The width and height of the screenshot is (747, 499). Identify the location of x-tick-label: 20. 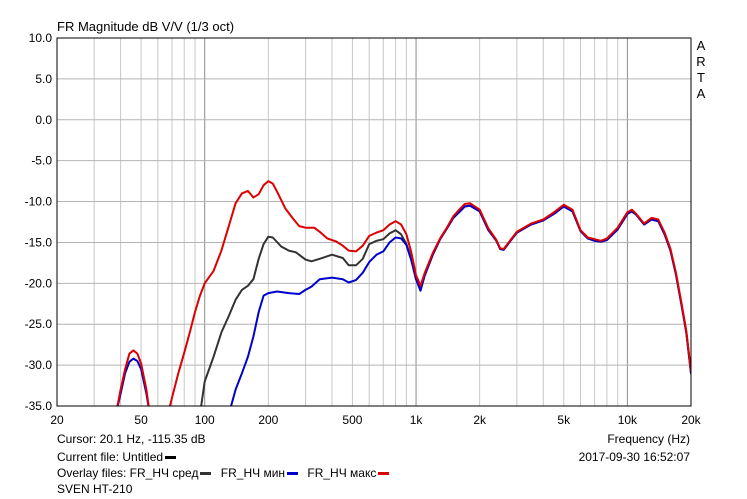
(57, 420).